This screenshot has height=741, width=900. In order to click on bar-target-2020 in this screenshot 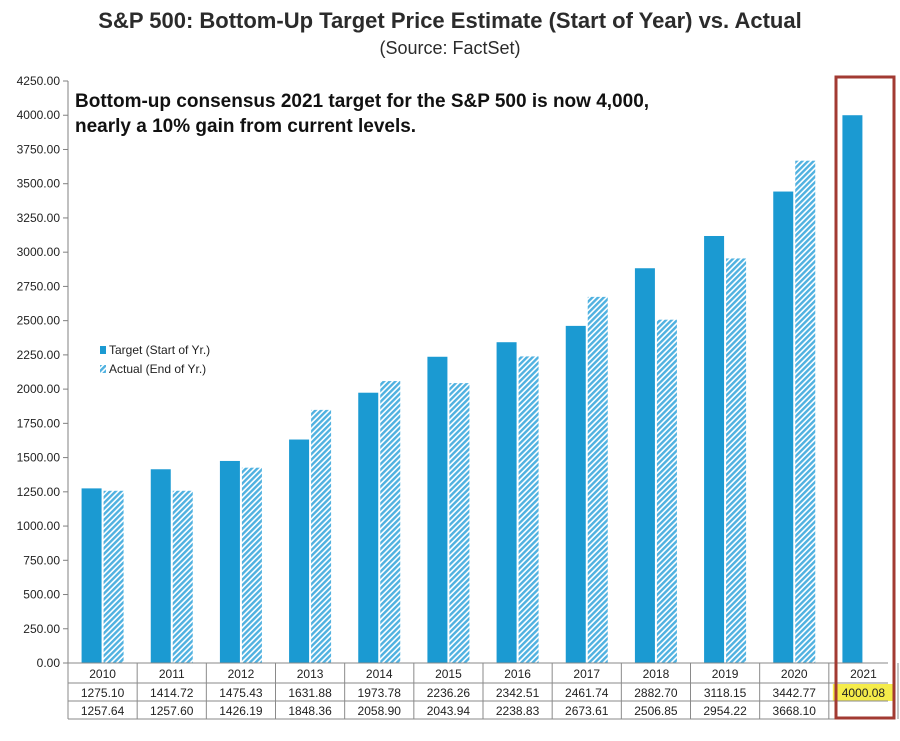, I will do `click(783, 427)`.